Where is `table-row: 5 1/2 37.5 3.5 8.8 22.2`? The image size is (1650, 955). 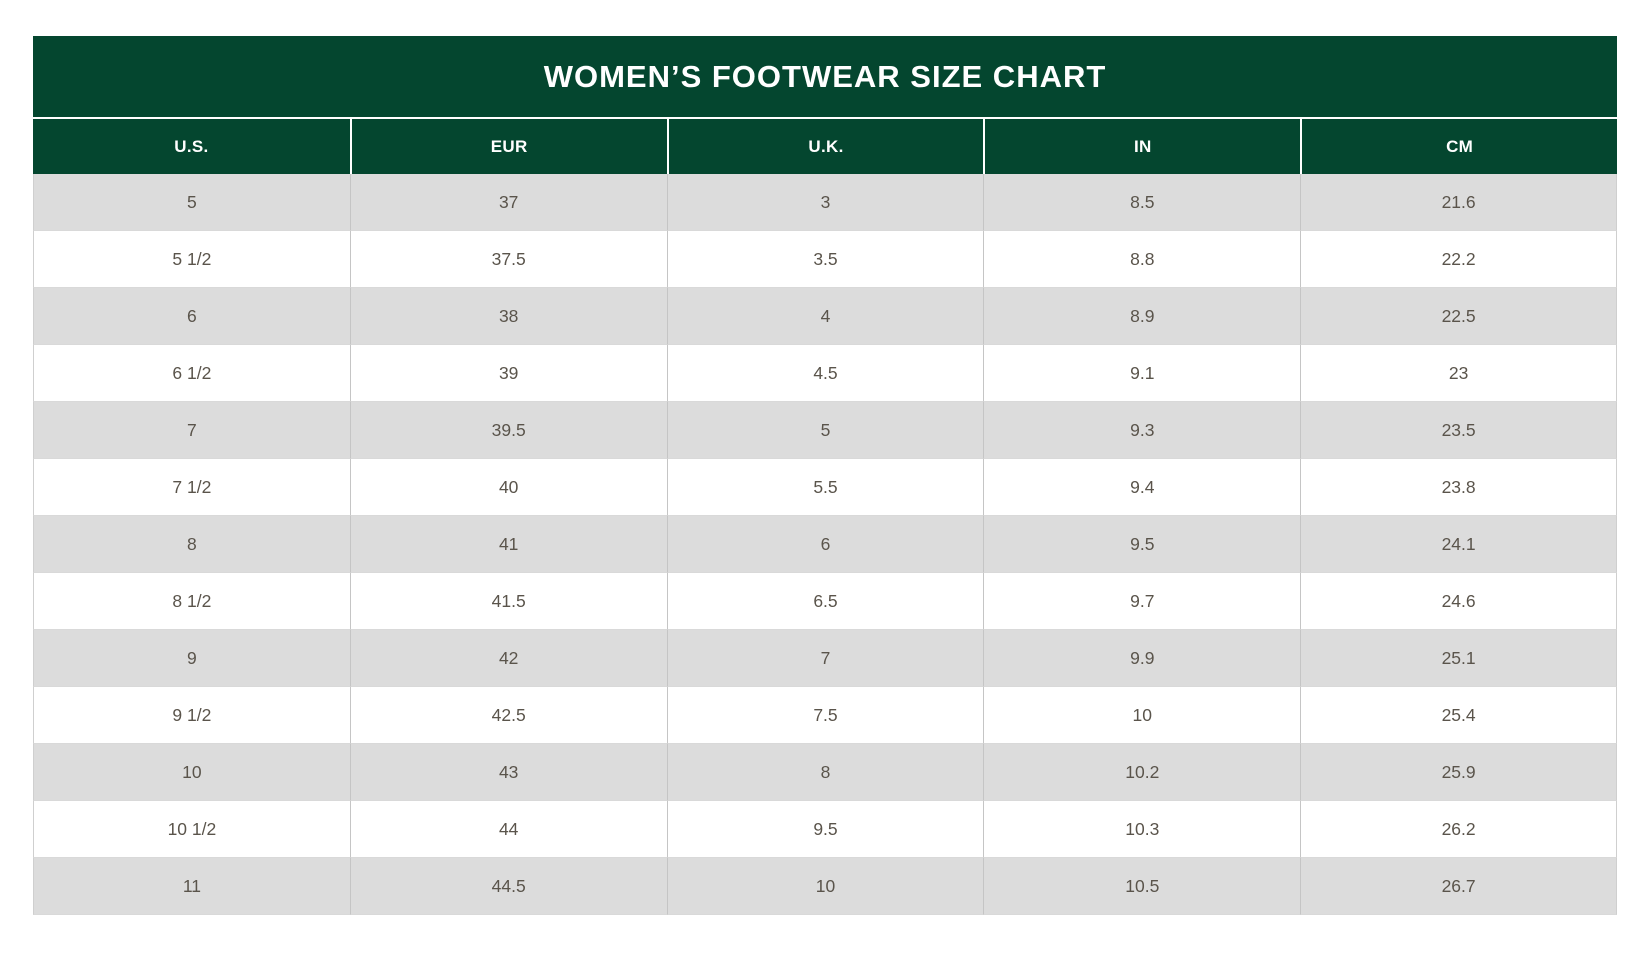 table-row: 5 1/2 37.5 3.5 8.8 22.2 is located at coordinates (825, 258).